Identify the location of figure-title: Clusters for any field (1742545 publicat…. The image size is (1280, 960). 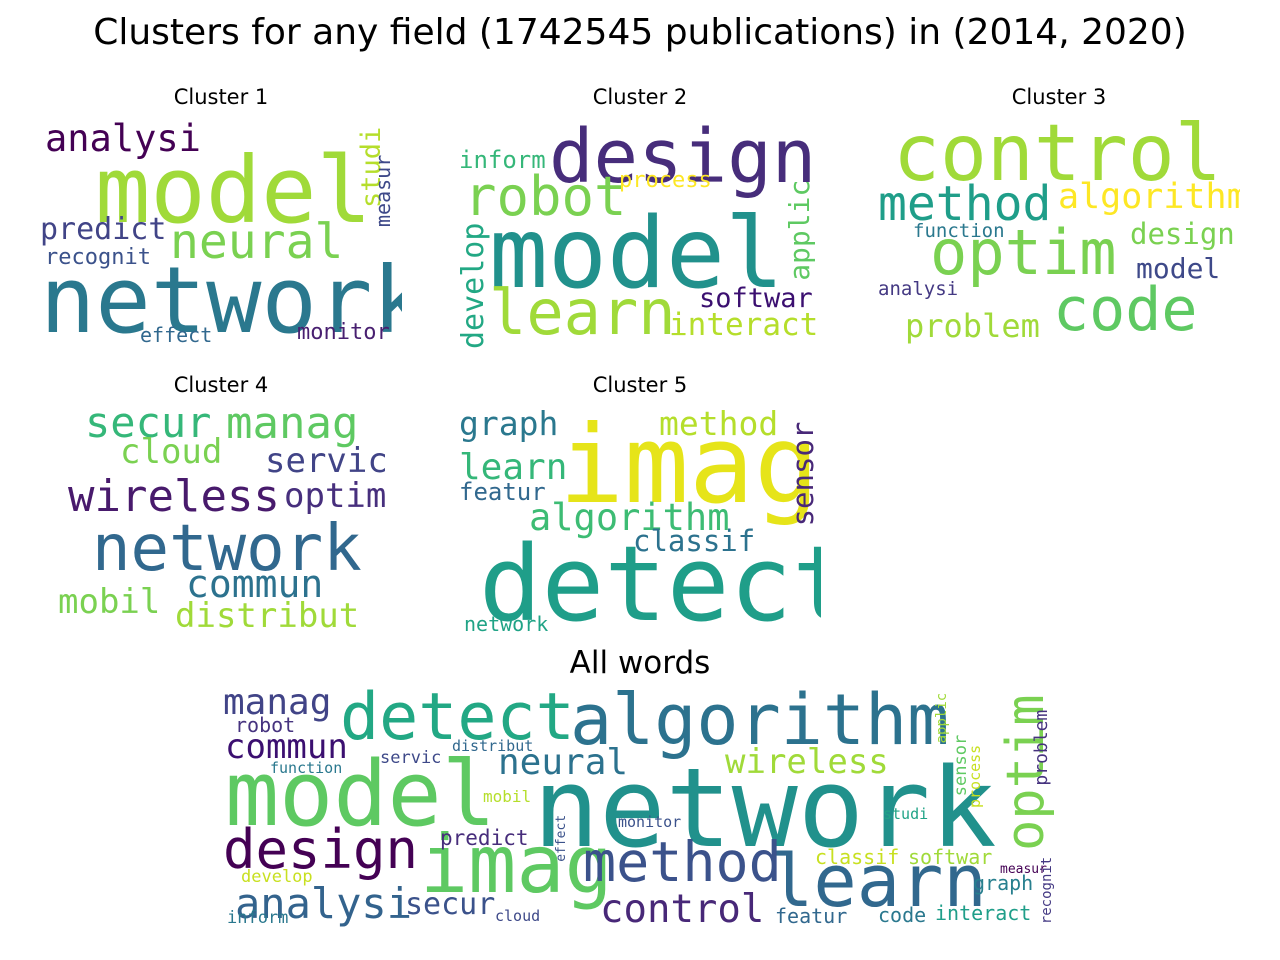
(640, 32).